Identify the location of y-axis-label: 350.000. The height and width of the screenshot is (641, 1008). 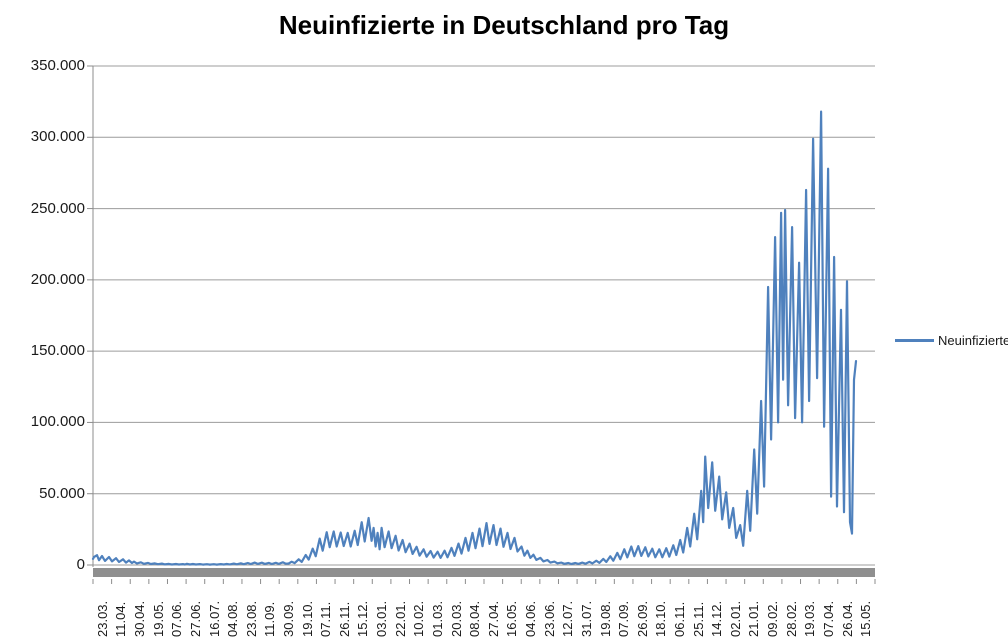
(57, 65).